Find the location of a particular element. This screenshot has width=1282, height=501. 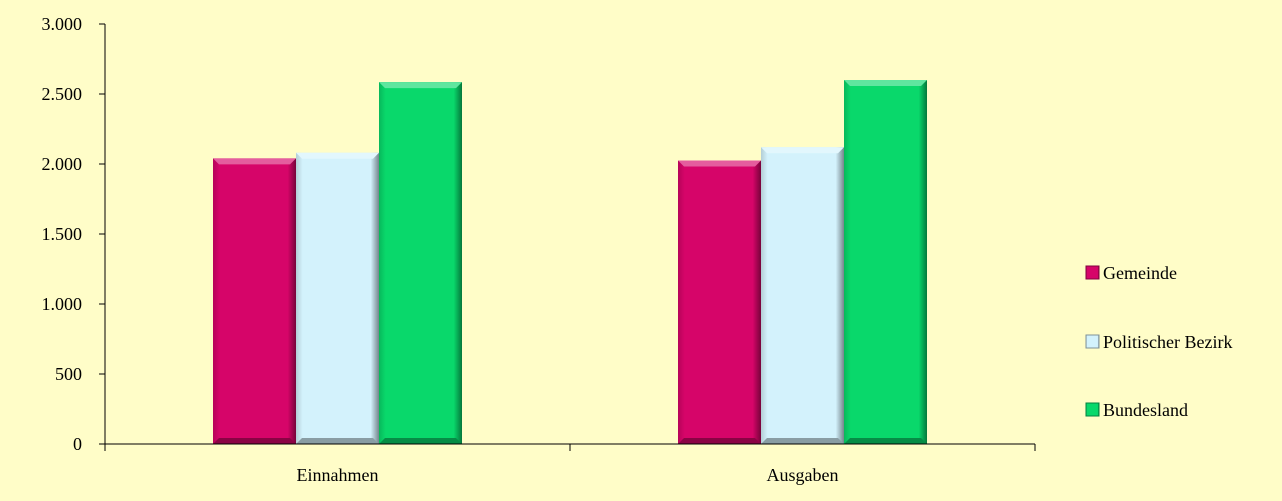

legend-item-bundesland: Bundesland is located at coordinates (1136, 410).